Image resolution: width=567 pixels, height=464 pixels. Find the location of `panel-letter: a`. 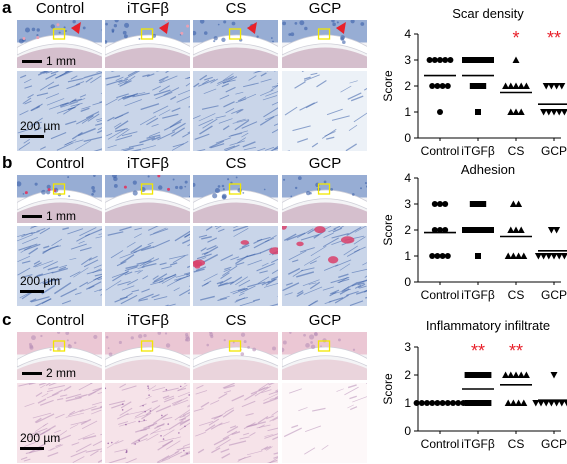

panel-letter: a is located at coordinates (7, 8).